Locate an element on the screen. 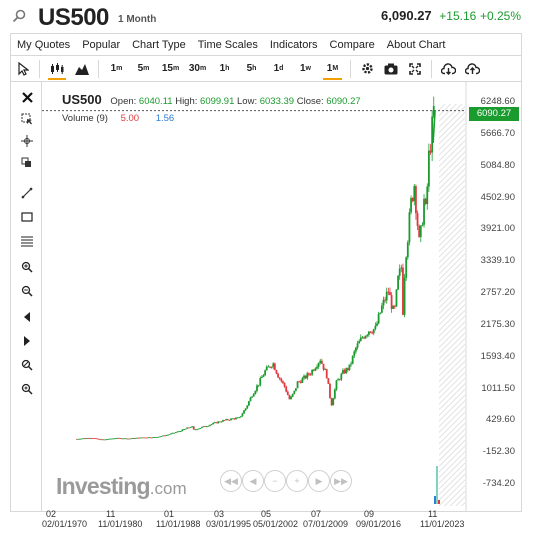 Image resolution: width=533 pixels, height=533 pixels. rewind-icon: ◀◀ is located at coordinates (231, 481).